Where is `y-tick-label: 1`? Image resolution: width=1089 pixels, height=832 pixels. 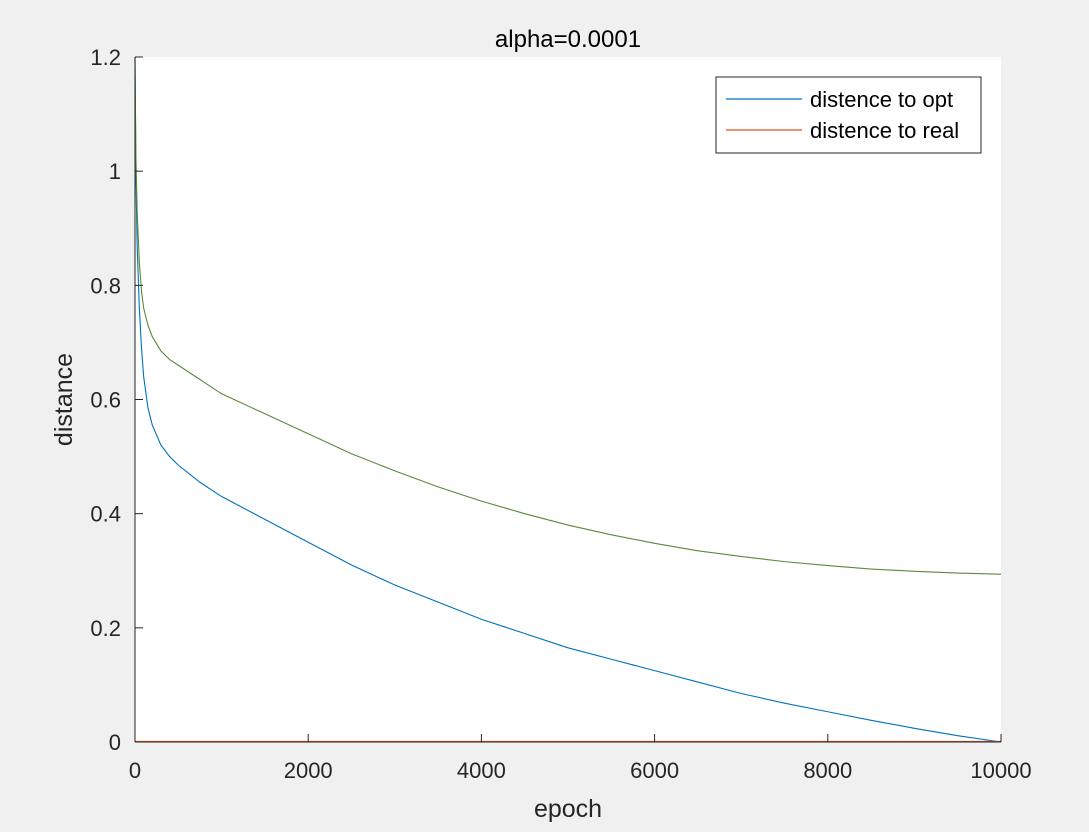
y-tick-label: 1 is located at coordinates (115, 171).